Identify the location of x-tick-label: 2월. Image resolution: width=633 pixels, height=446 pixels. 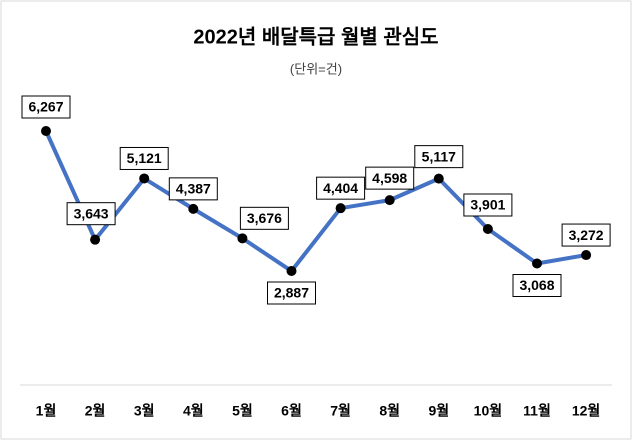
(95, 411).